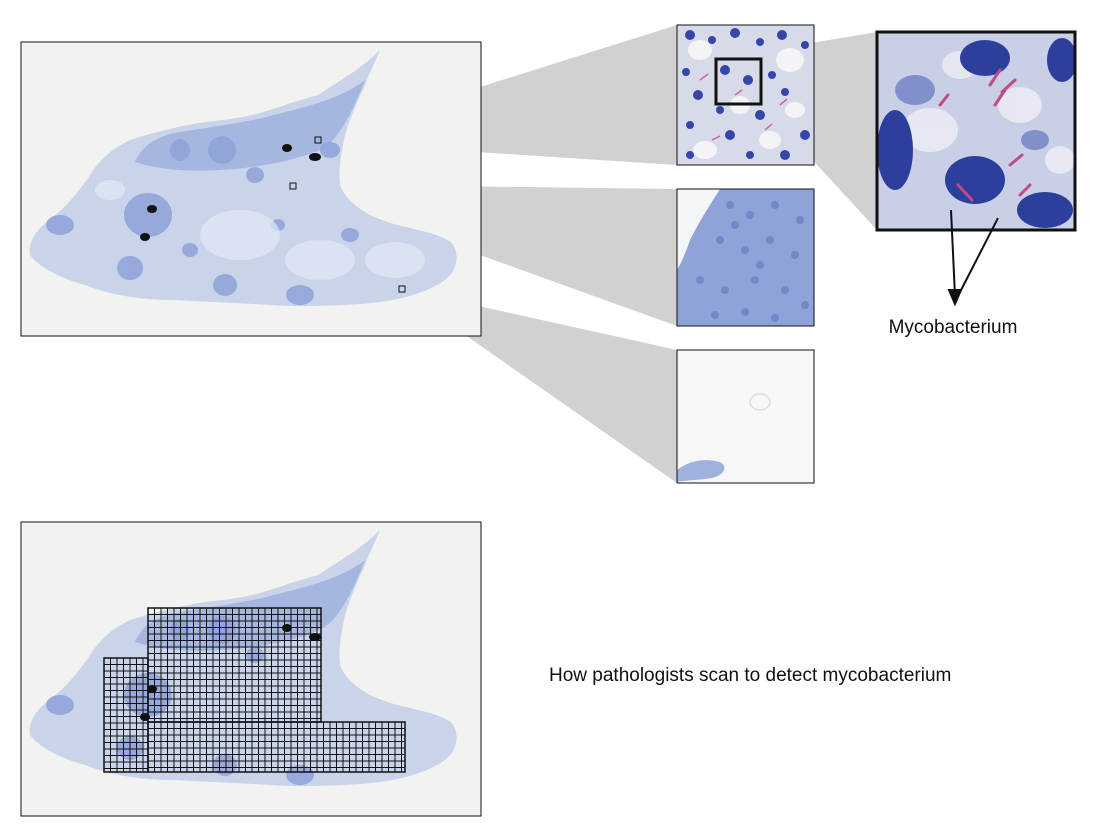 The width and height of the screenshot is (1100, 829). I want to click on dense-tissue-region, so click(250, 125).